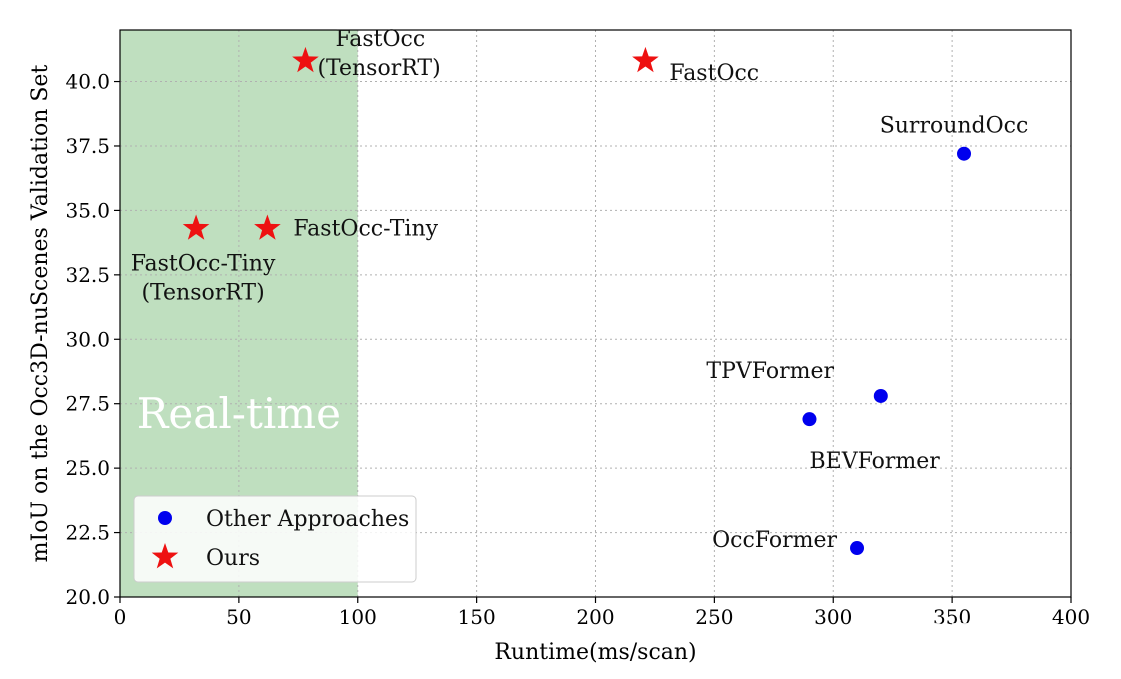 This screenshot has height=679, width=1121. I want to click on x-tick-label: 250, so click(714, 617).